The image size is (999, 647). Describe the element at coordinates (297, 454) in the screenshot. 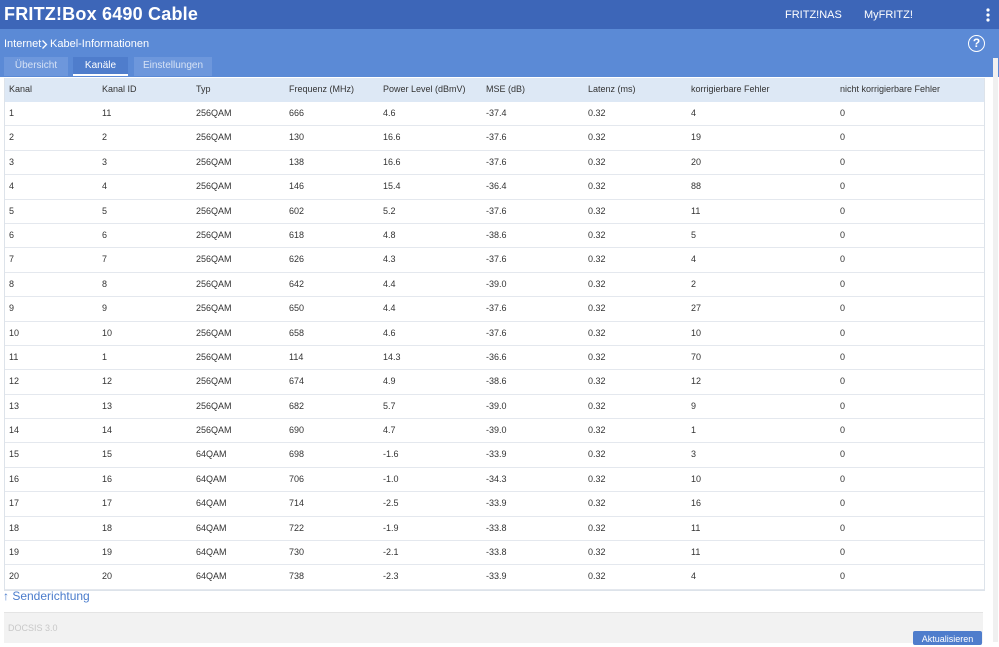

I see `table-cell: 698` at that location.